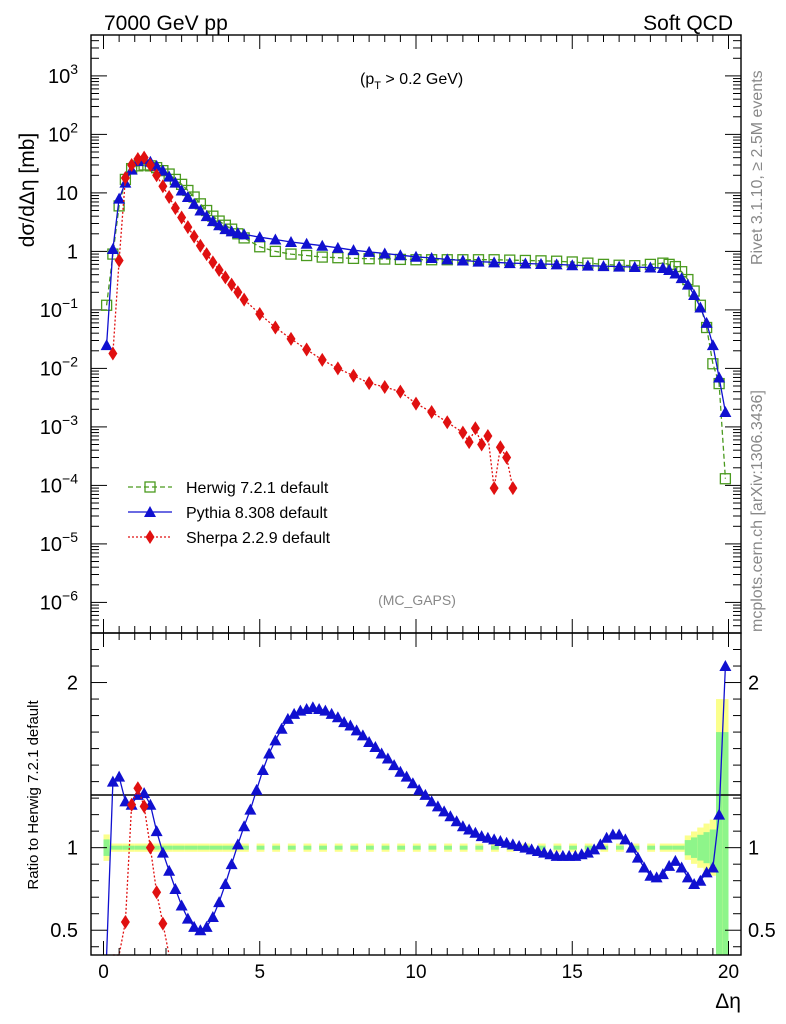 Image resolution: width=786 pixels, height=1024 pixels. What do you see at coordinates (70, 537) in the screenshot?
I see `y-tick-exponent: −5` at bounding box center [70, 537].